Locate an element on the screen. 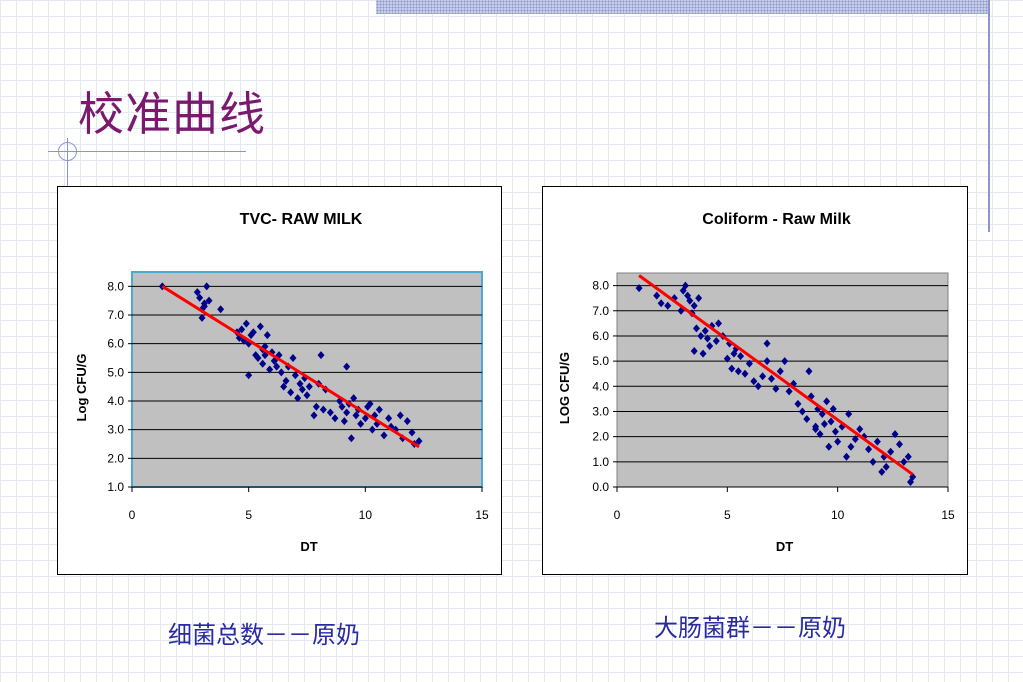  x-tick-label: 10 is located at coordinates (366, 515).